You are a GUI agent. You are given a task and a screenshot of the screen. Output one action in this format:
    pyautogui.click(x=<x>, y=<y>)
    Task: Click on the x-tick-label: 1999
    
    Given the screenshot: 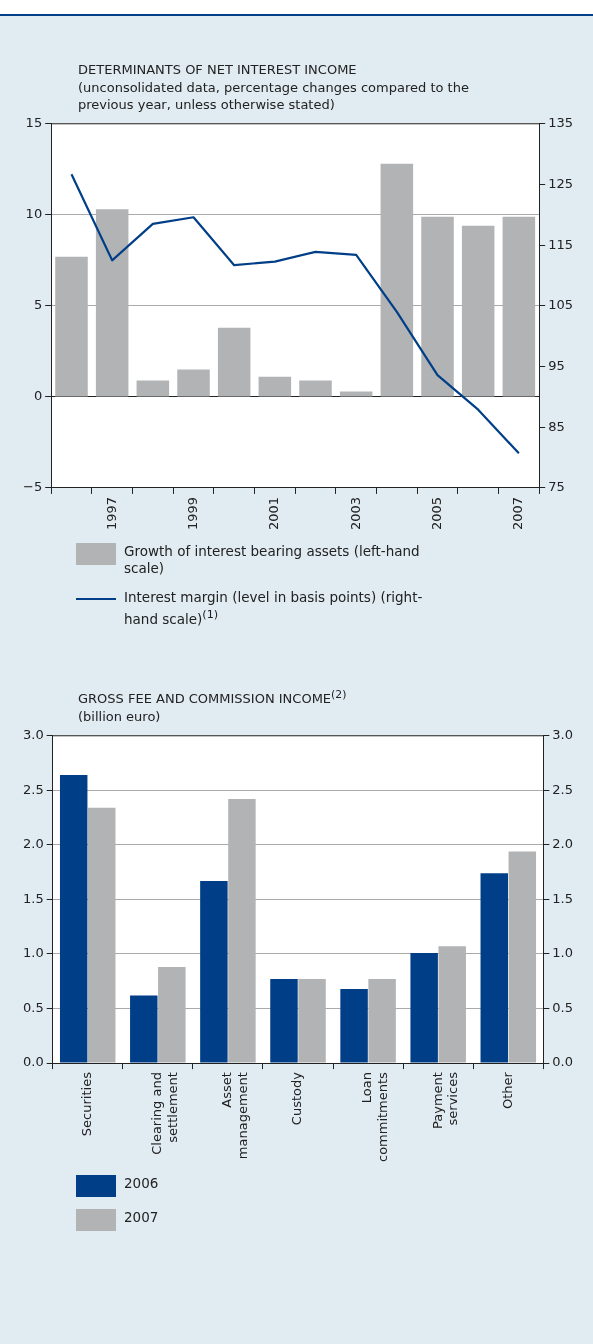 What is the action you would take?
    pyautogui.click(x=192, y=513)
    